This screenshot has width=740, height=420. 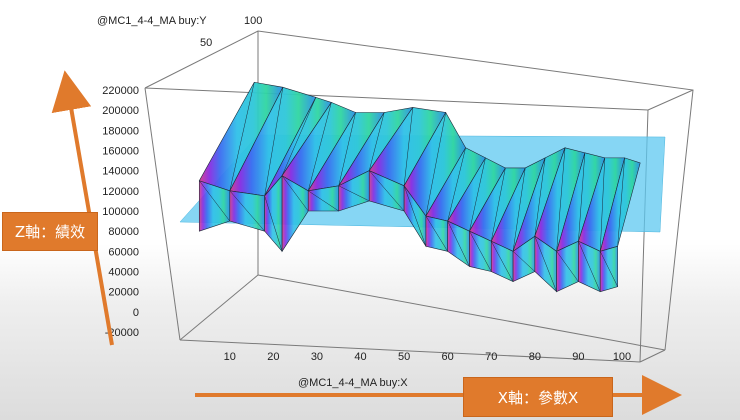 What do you see at coordinates (120, 192) in the screenshot?
I see `z-tick-label: 120000` at bounding box center [120, 192].